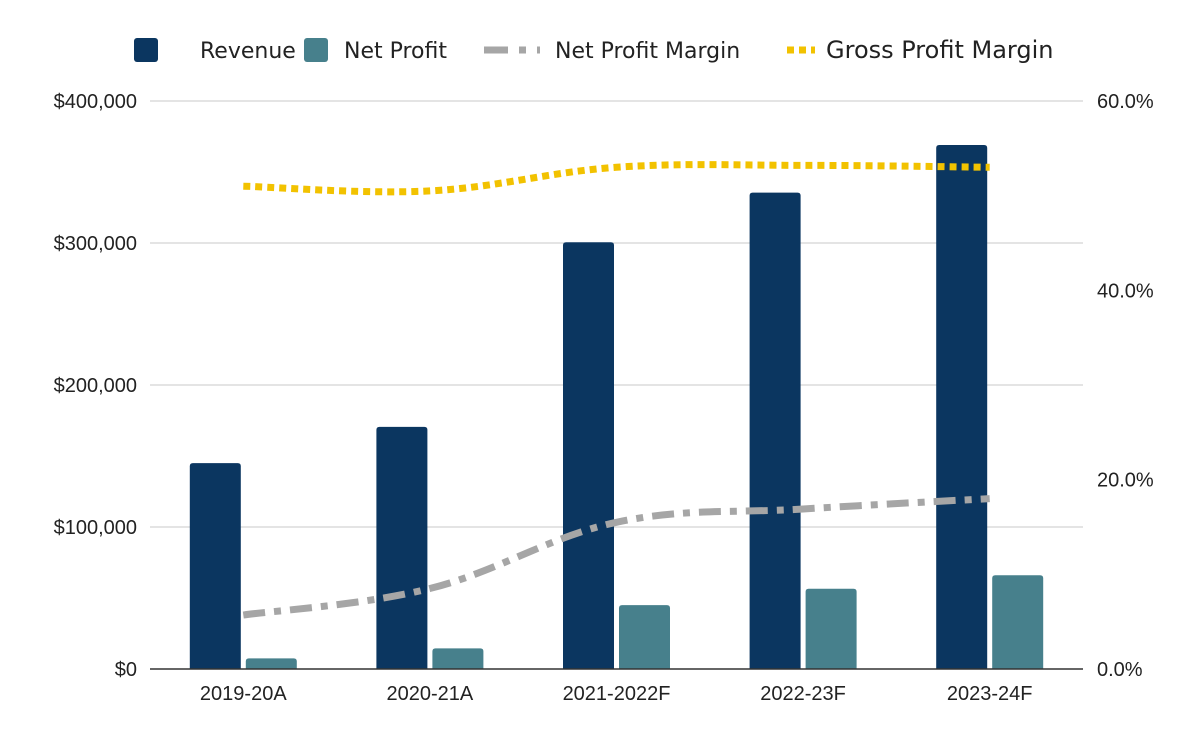 This screenshot has height=742, width=1200. What do you see at coordinates (430, 694) in the screenshot?
I see `x-tick-label: 2020-21A` at bounding box center [430, 694].